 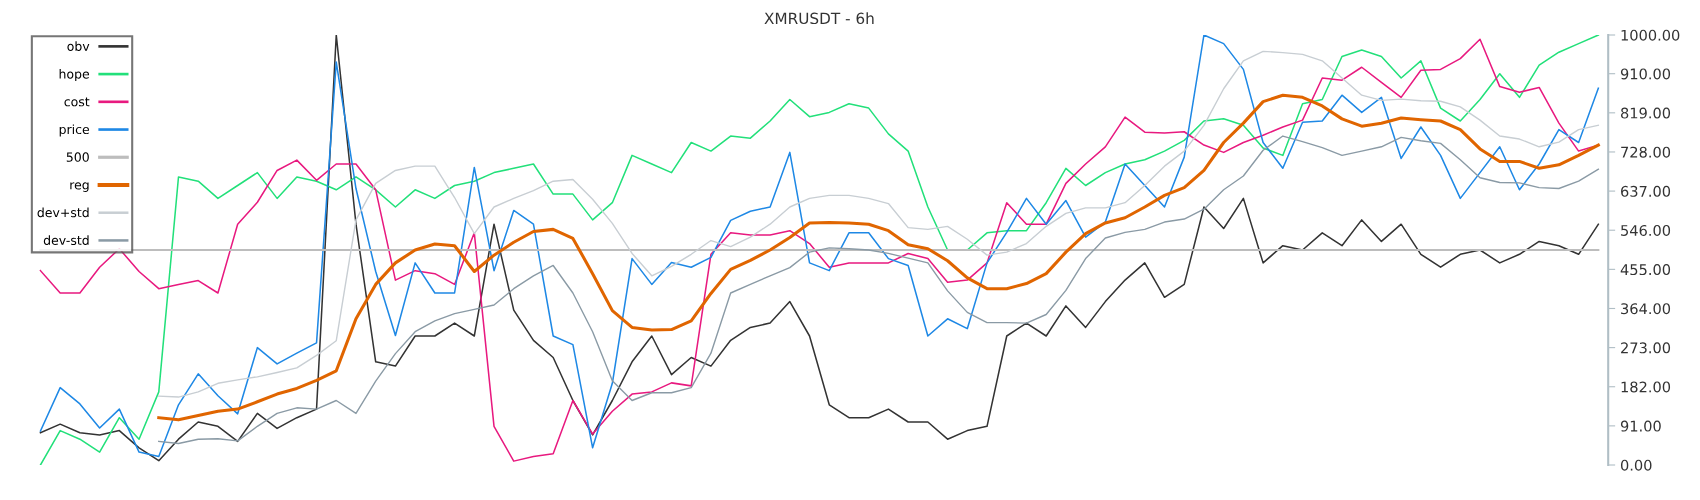 I want to click on y-tick-label: 182.00, so click(x=1646, y=387).